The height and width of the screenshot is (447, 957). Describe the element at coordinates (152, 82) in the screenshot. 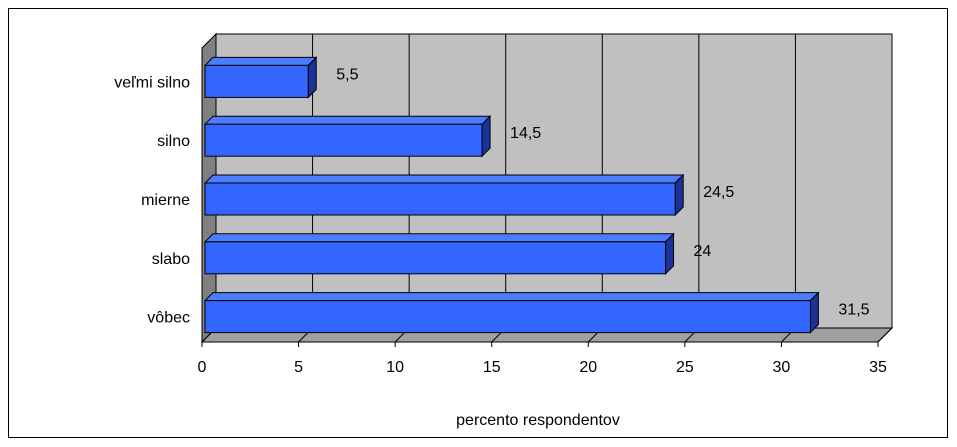

I see `category-label: veľmi silno` at that location.